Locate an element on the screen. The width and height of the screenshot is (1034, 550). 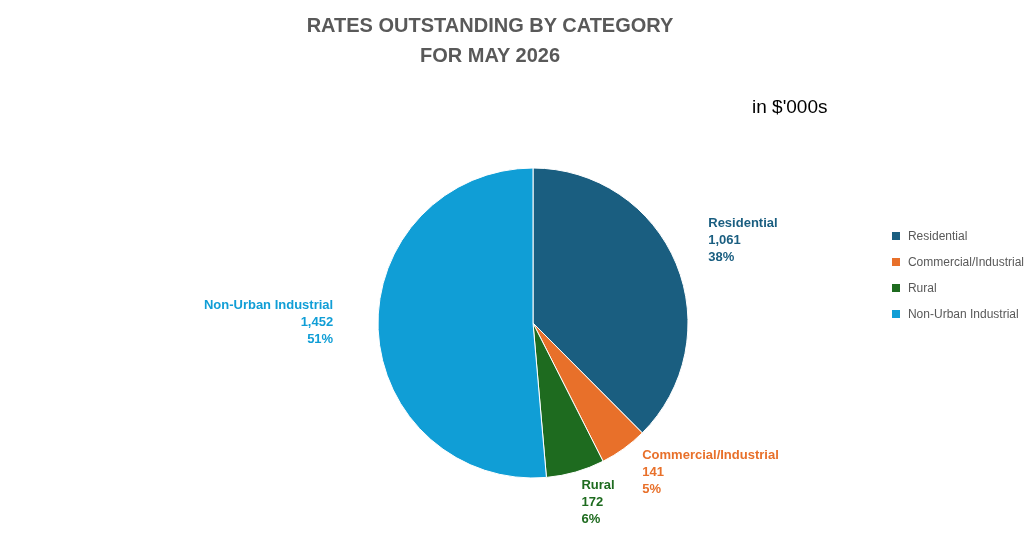
slice-label: Rural is located at coordinates (598, 484).